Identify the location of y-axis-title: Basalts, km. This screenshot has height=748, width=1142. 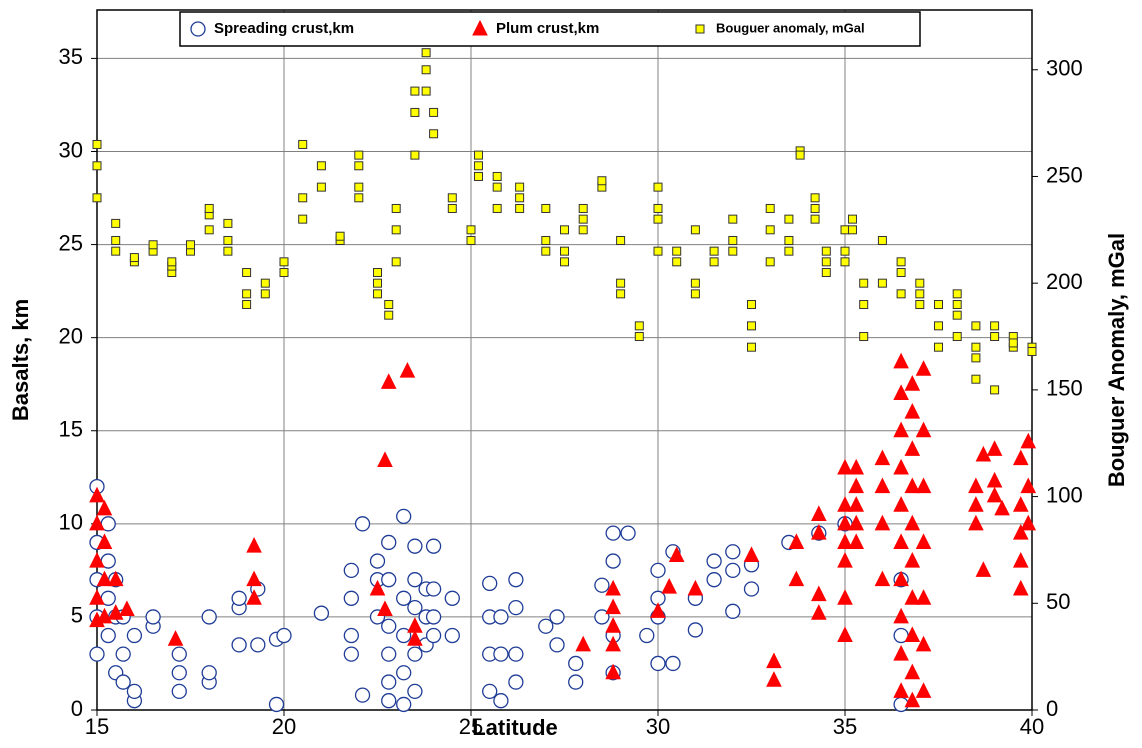
(20, 360).